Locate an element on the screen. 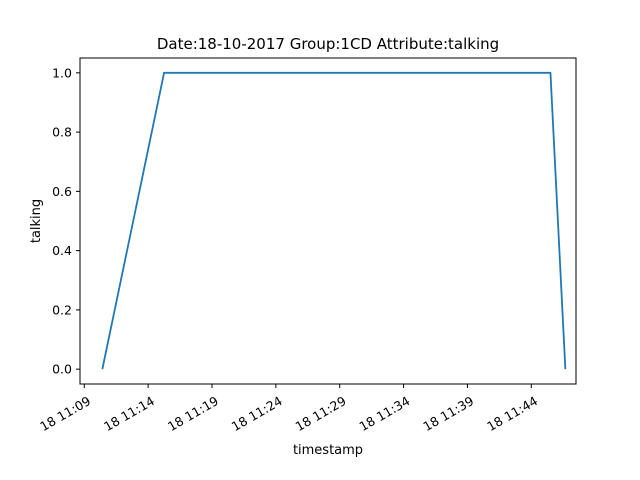 This screenshot has height=480, width=640. y-axis: 0.0 0.2 0.4 0.6 0.8 1.0 is located at coordinates (66, 221).